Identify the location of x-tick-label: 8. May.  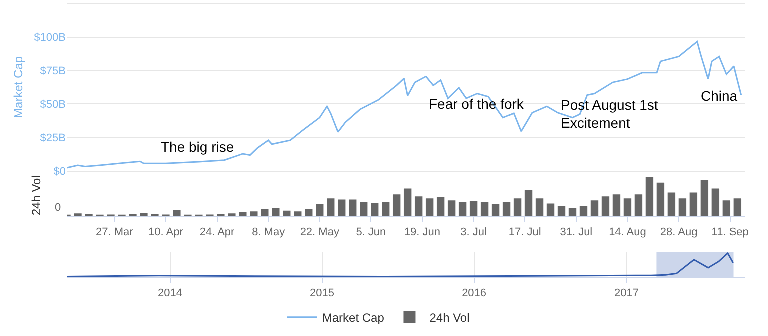
(269, 232).